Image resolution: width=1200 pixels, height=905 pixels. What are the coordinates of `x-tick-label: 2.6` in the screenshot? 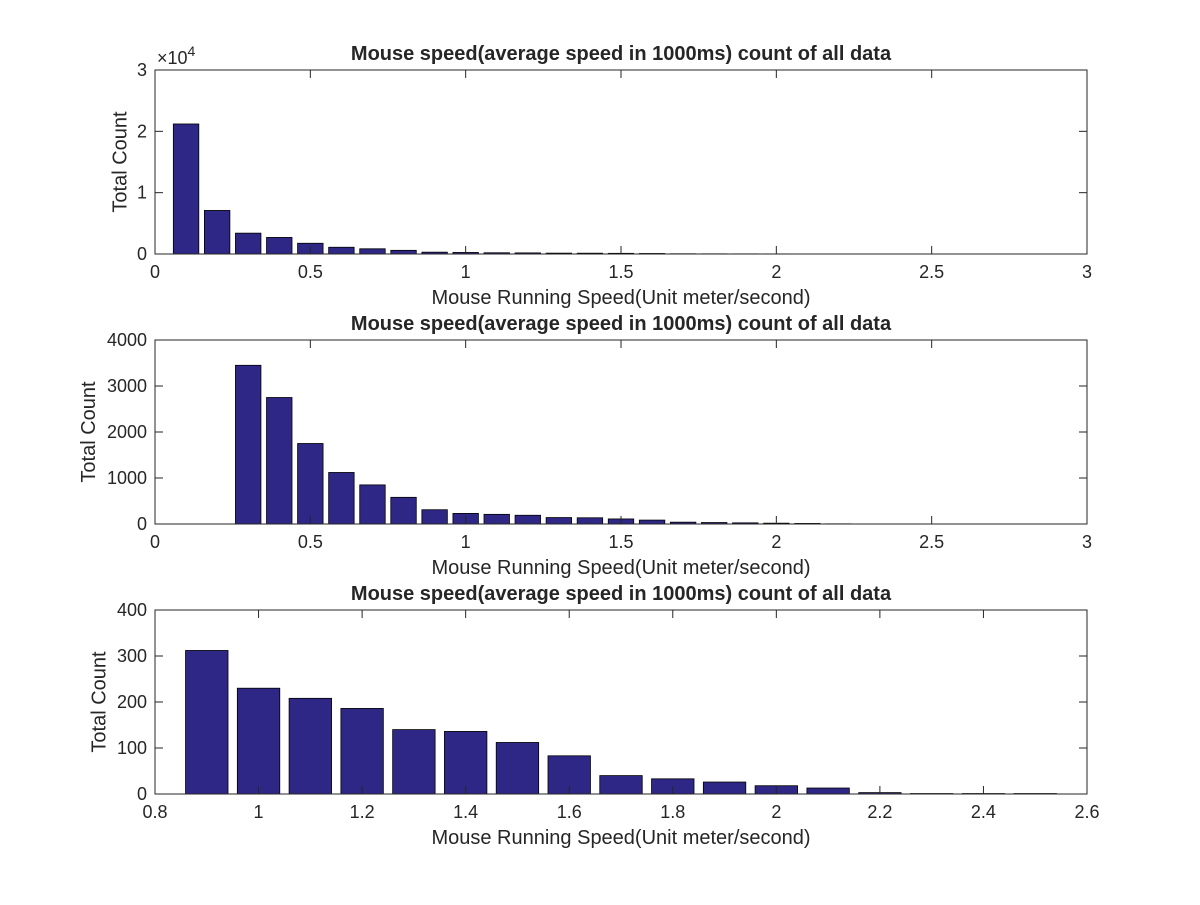 It's located at (1086, 812).